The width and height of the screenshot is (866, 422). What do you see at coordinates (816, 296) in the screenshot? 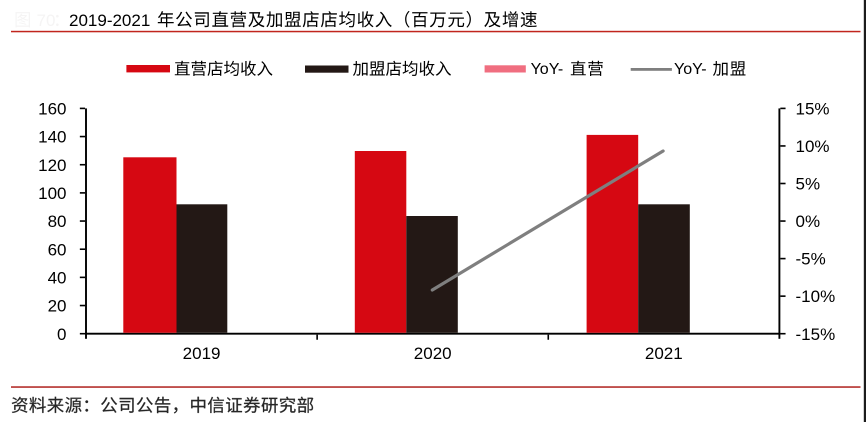
I see `svg-text: -10%` at bounding box center [816, 296].